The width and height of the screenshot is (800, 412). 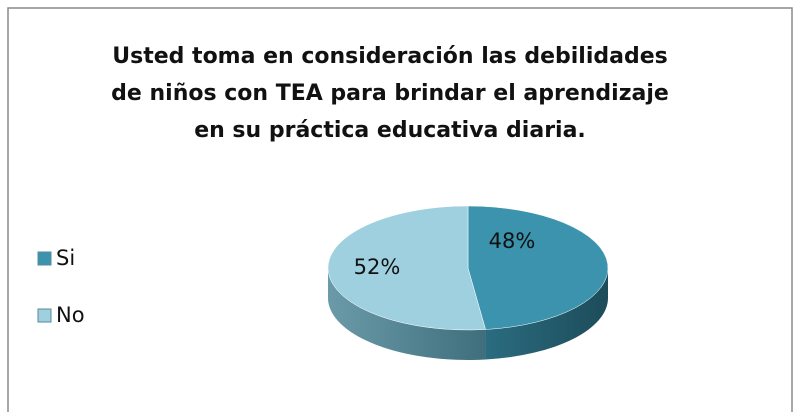 What do you see at coordinates (65, 258) in the screenshot?
I see `legend-label: Si` at bounding box center [65, 258].